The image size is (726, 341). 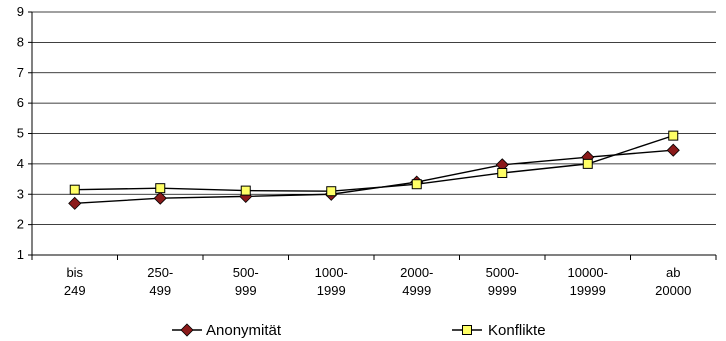 I want to click on x-tick-label: 250-, so click(x=160, y=272).